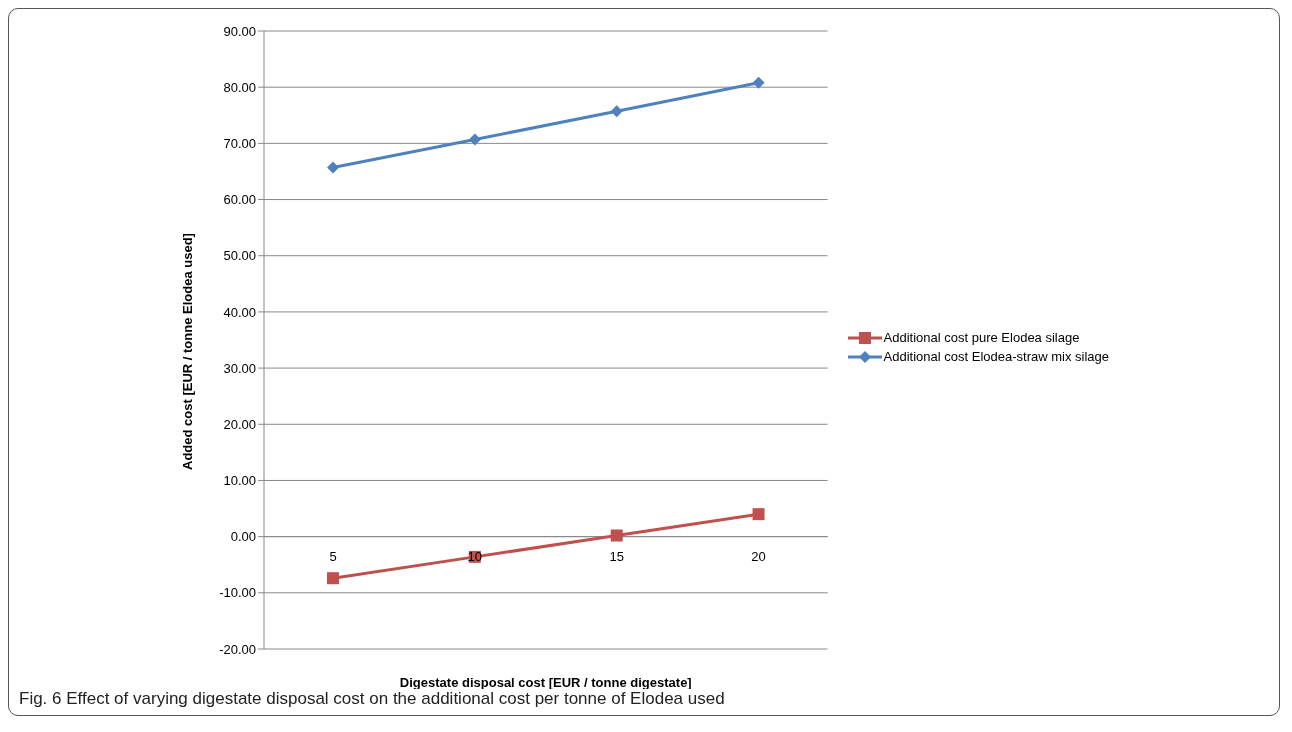 The height and width of the screenshot is (732, 1292). Describe the element at coordinates (187, 351) in the screenshot. I see `y-axis-title: Added cost [EUR / tonne Elodea used]` at that location.